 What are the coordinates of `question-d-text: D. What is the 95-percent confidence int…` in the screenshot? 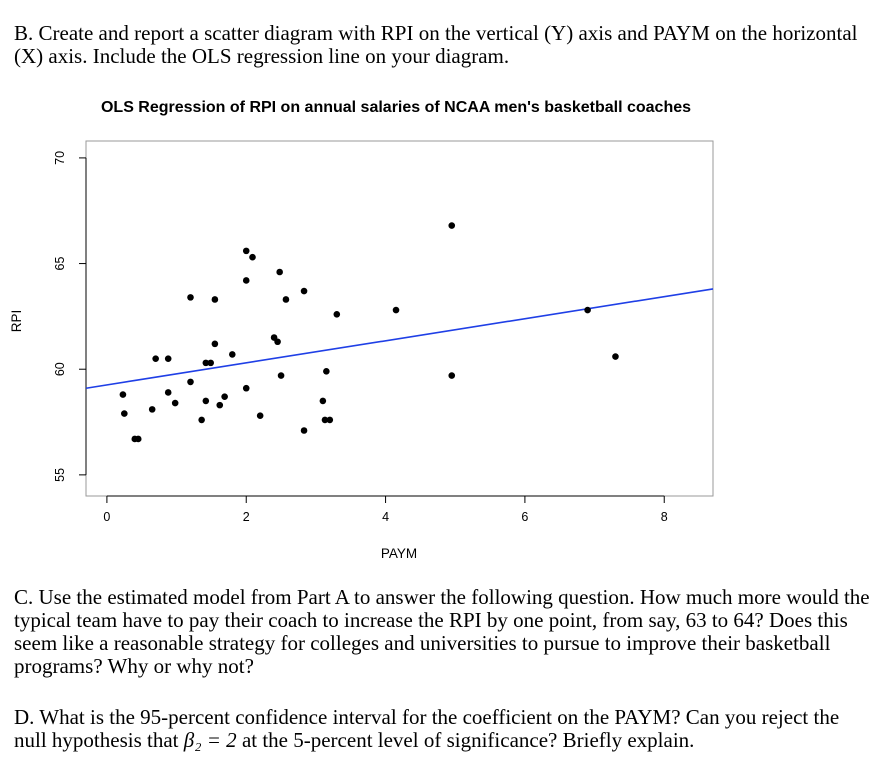 It's located at (445, 729).